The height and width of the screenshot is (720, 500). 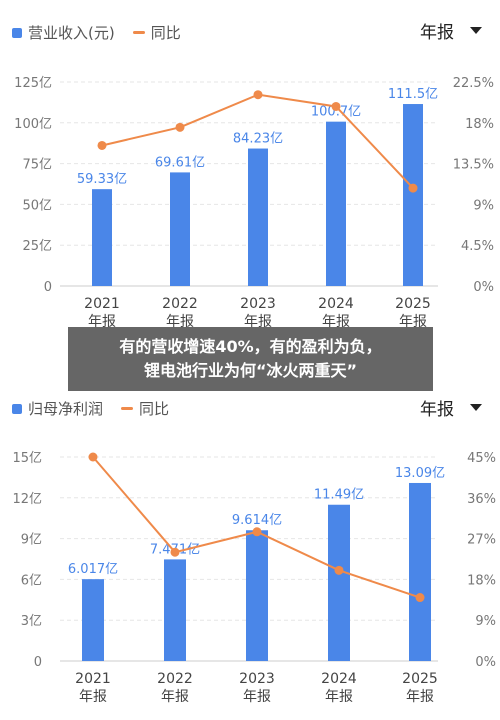 What do you see at coordinates (31, 580) in the screenshot?
I see `y-tick-label: 6亿` at bounding box center [31, 580].